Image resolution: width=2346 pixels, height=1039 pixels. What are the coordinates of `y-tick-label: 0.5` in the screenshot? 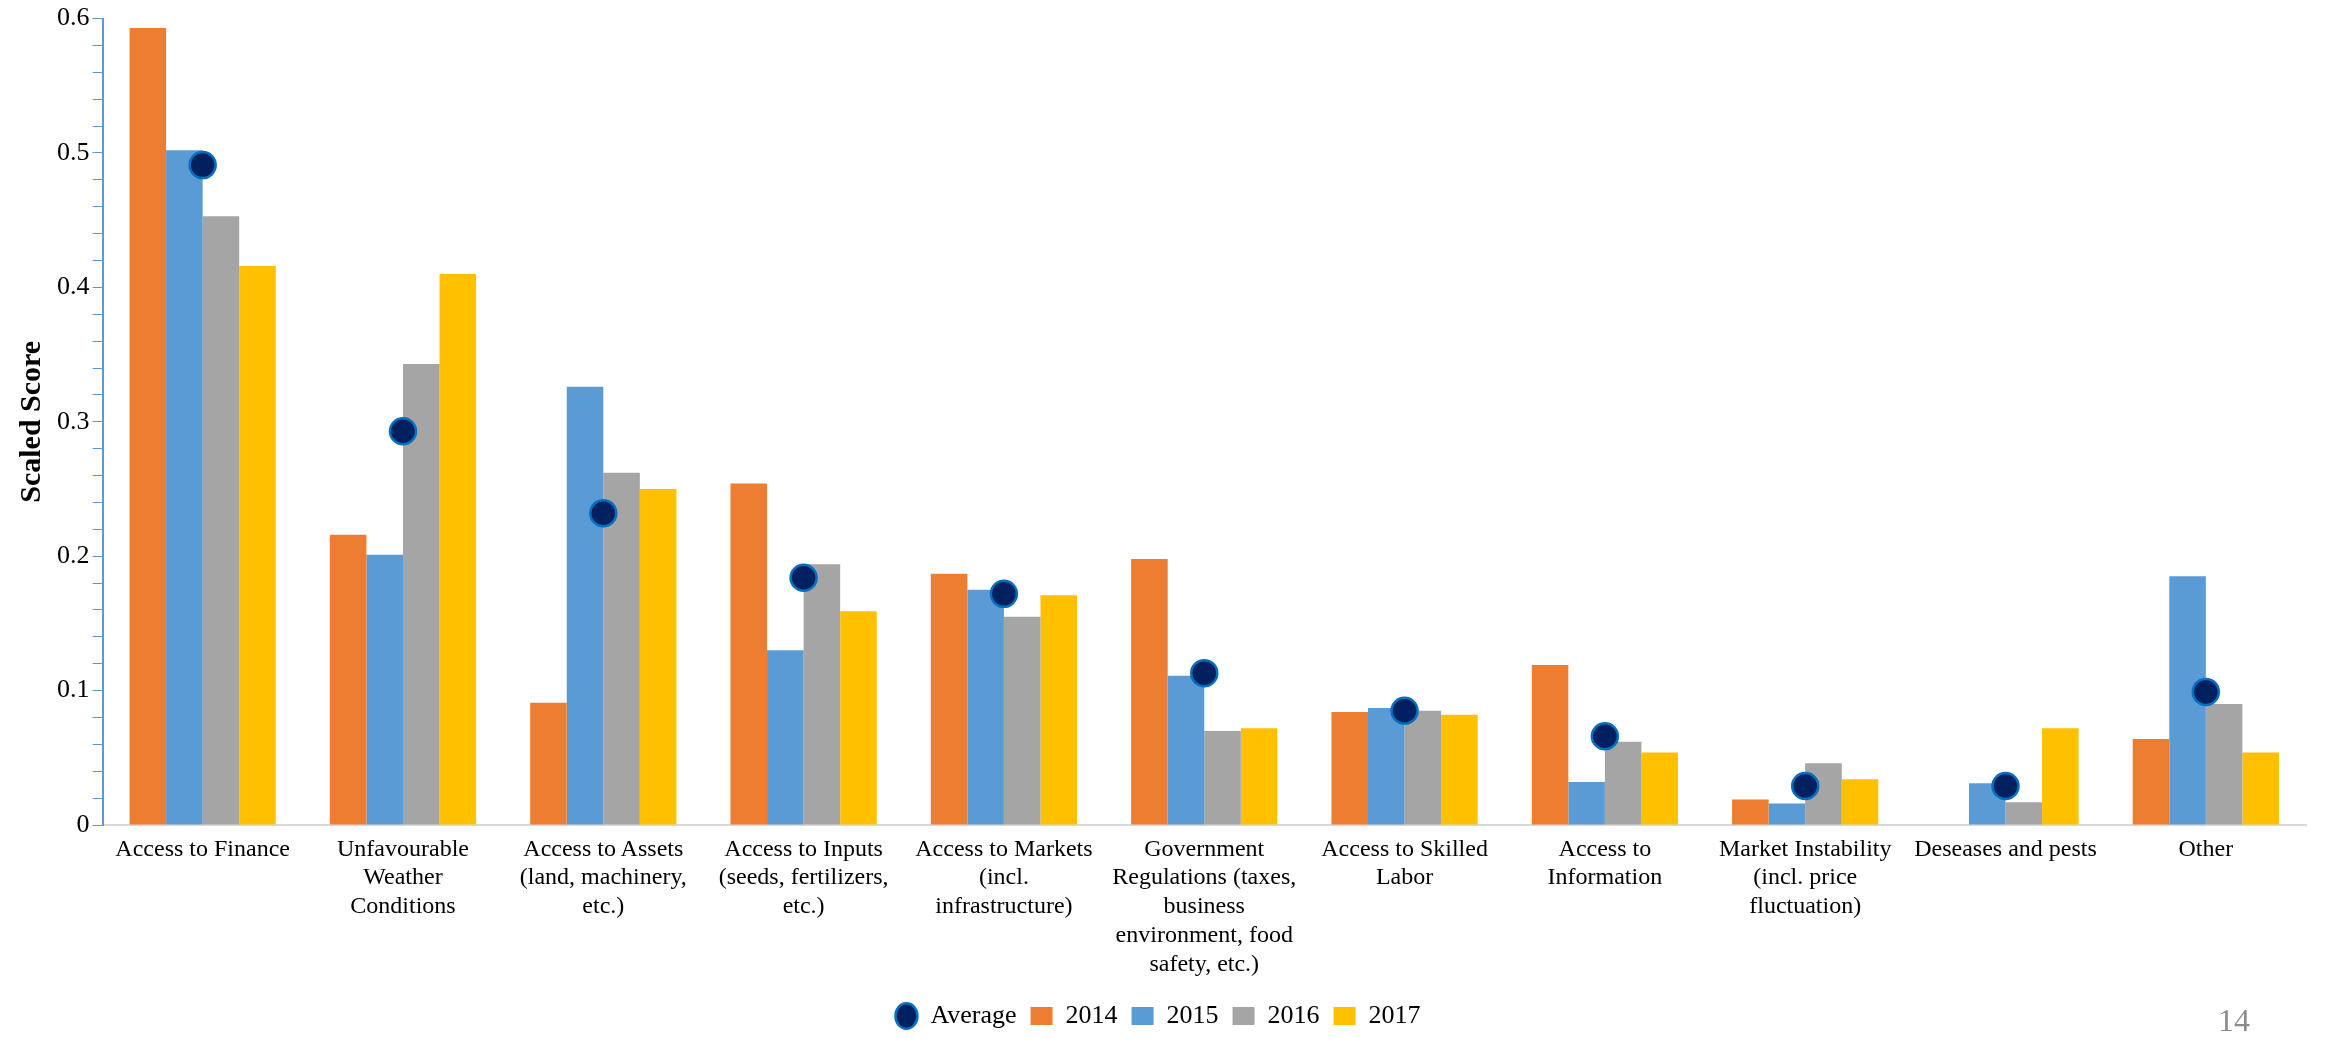 It's located at (73, 151).